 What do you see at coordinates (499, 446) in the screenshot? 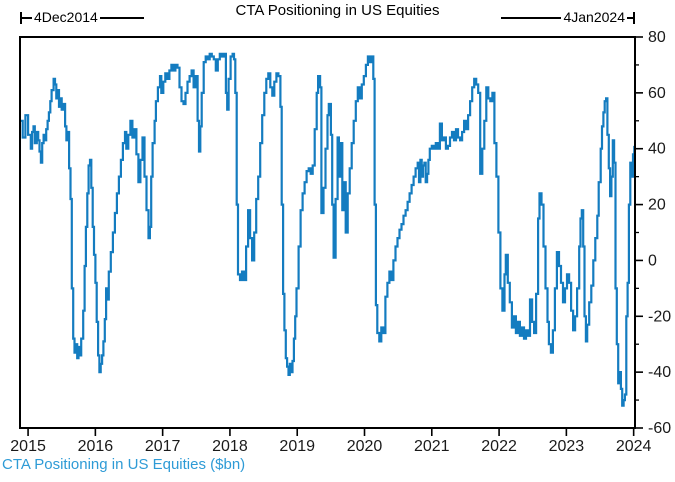
I see `x-tick-label: 2022` at bounding box center [499, 446].